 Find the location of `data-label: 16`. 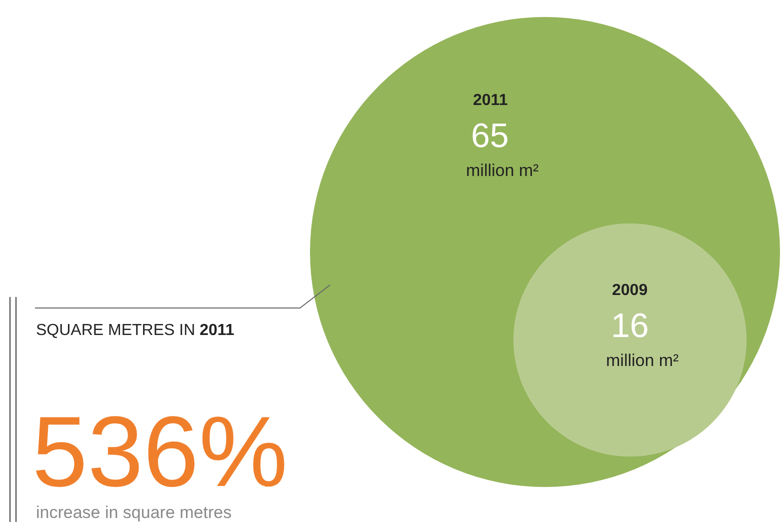

data-label: 16 is located at coordinates (630, 326).